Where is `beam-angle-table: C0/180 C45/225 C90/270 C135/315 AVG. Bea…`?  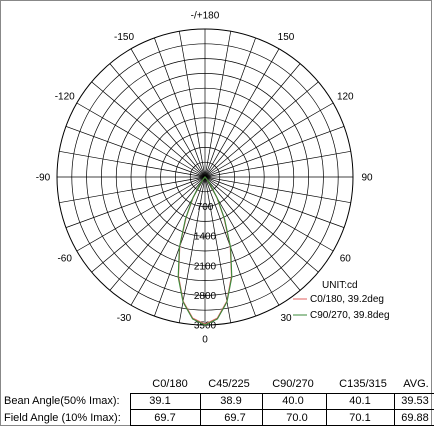 beam-angle-table: C0/180 C45/225 C90/270 C135/315 AVG. Bea… is located at coordinates (217, 403).